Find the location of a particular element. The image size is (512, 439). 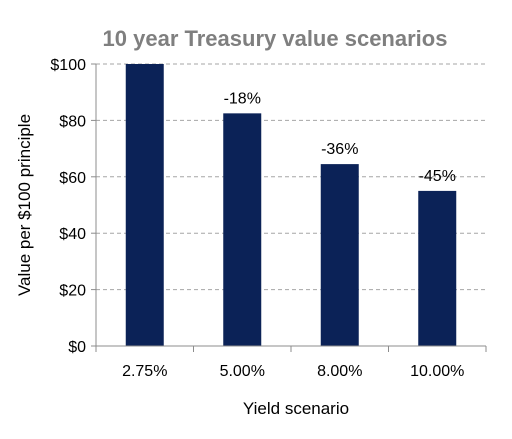

y-tick-label: $20 is located at coordinates (72, 291).